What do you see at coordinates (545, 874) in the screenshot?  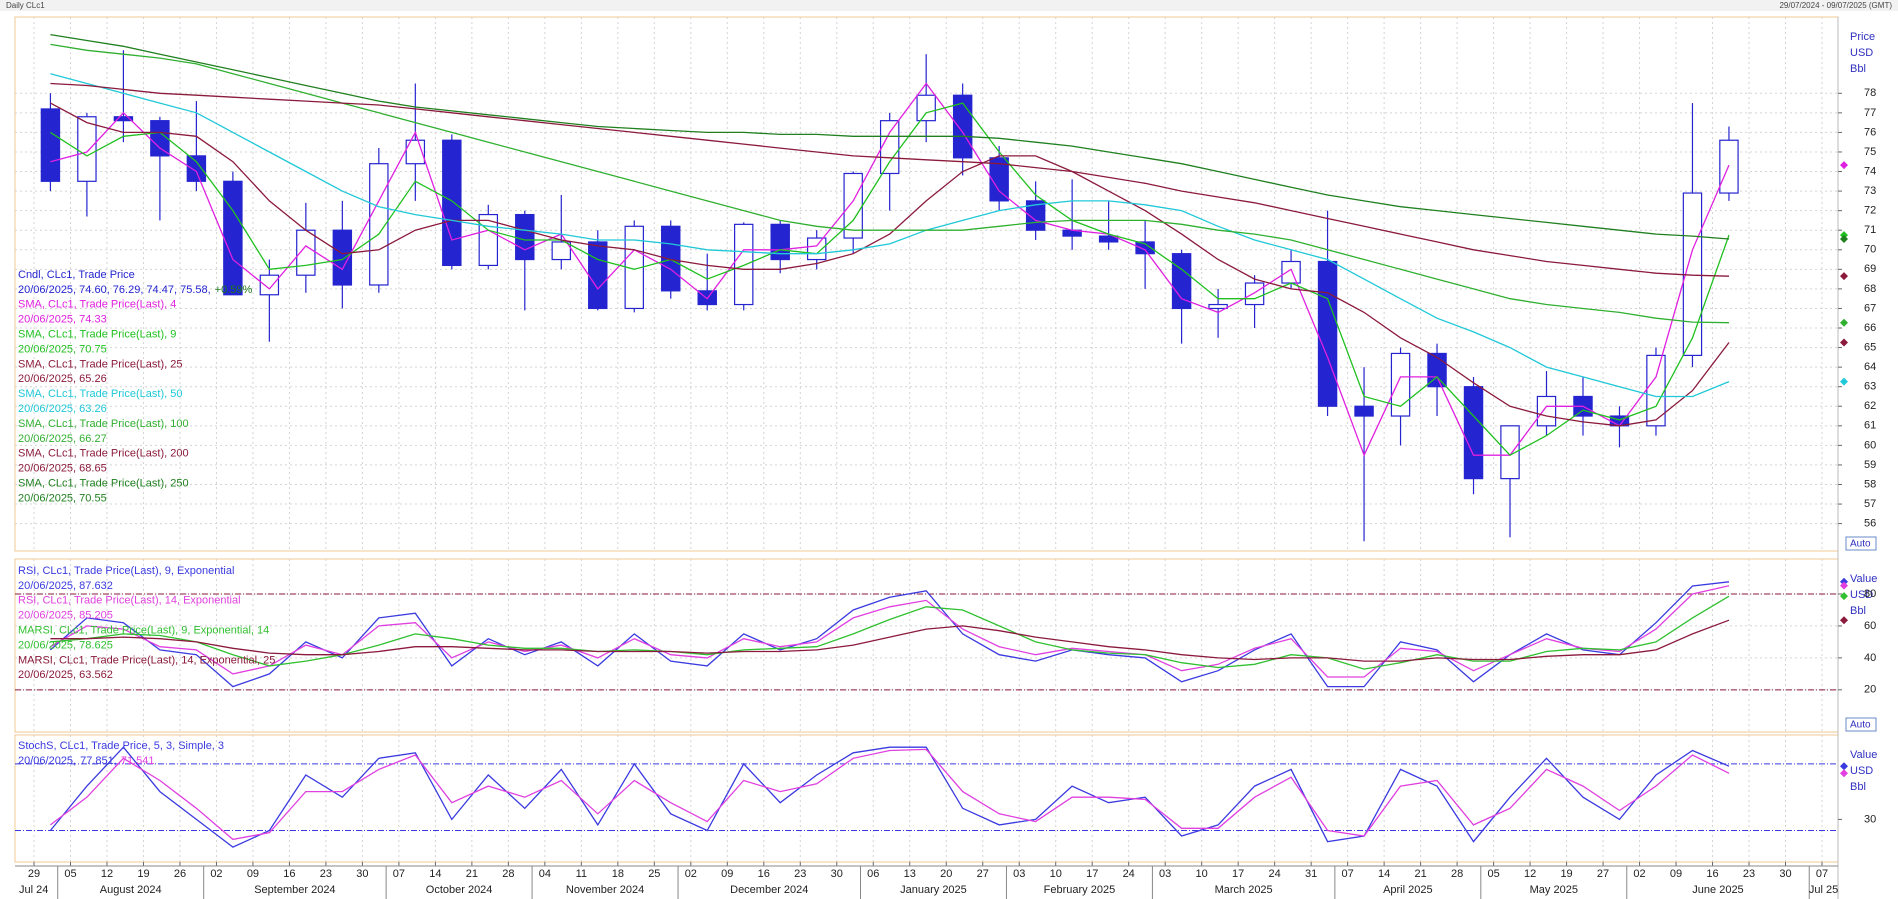 I see `x-tick-label: 04` at bounding box center [545, 874].